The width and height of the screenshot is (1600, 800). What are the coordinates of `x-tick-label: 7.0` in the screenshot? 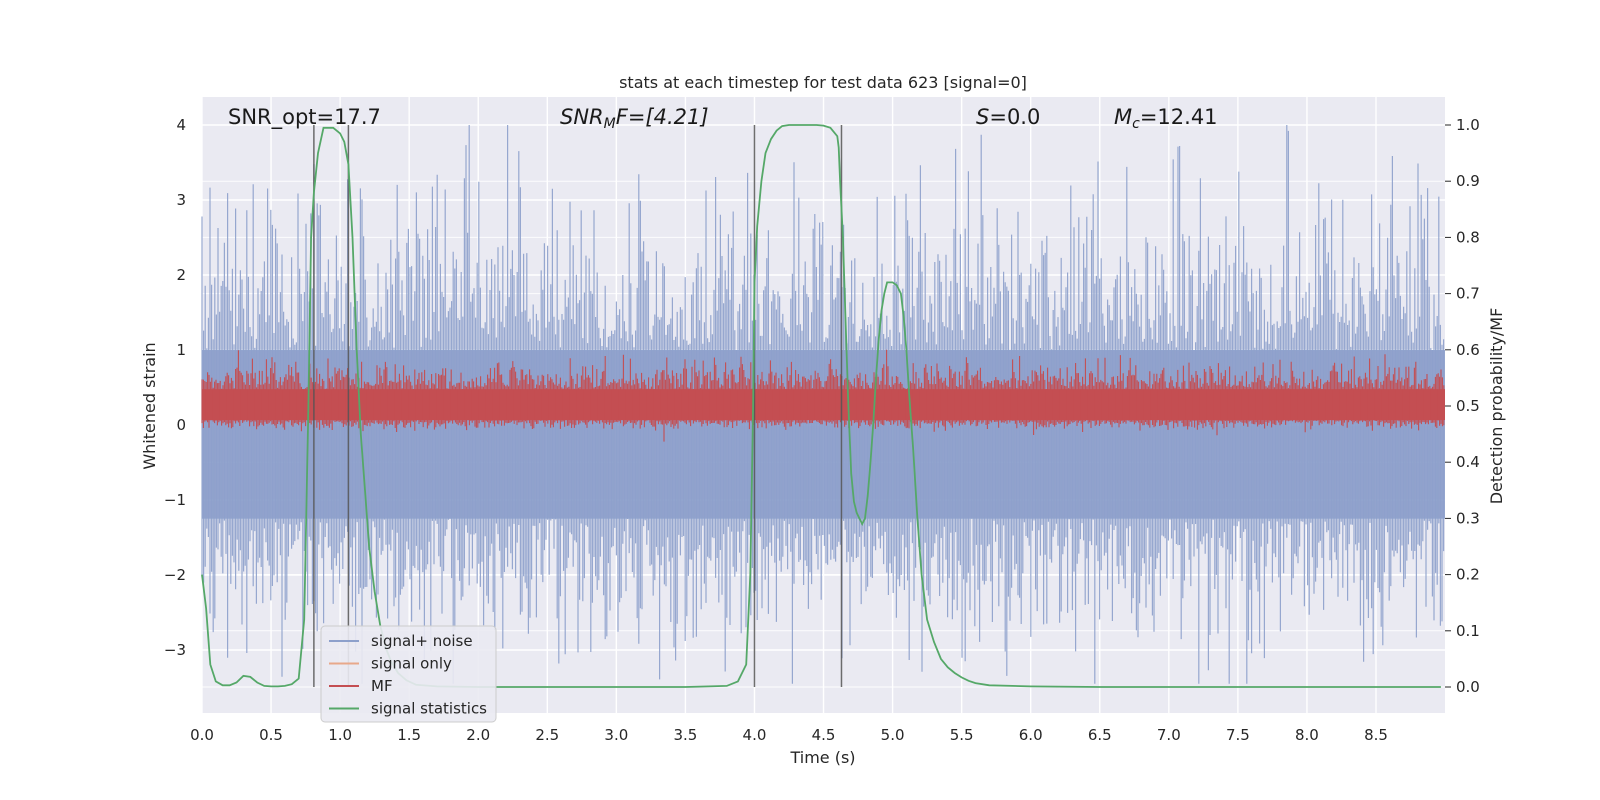 It's located at (1169, 735).